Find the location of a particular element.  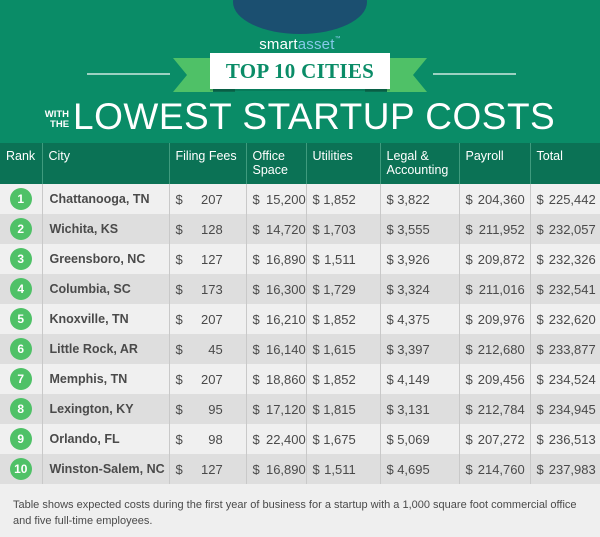

cell-rank: 7 is located at coordinates (21, 379).